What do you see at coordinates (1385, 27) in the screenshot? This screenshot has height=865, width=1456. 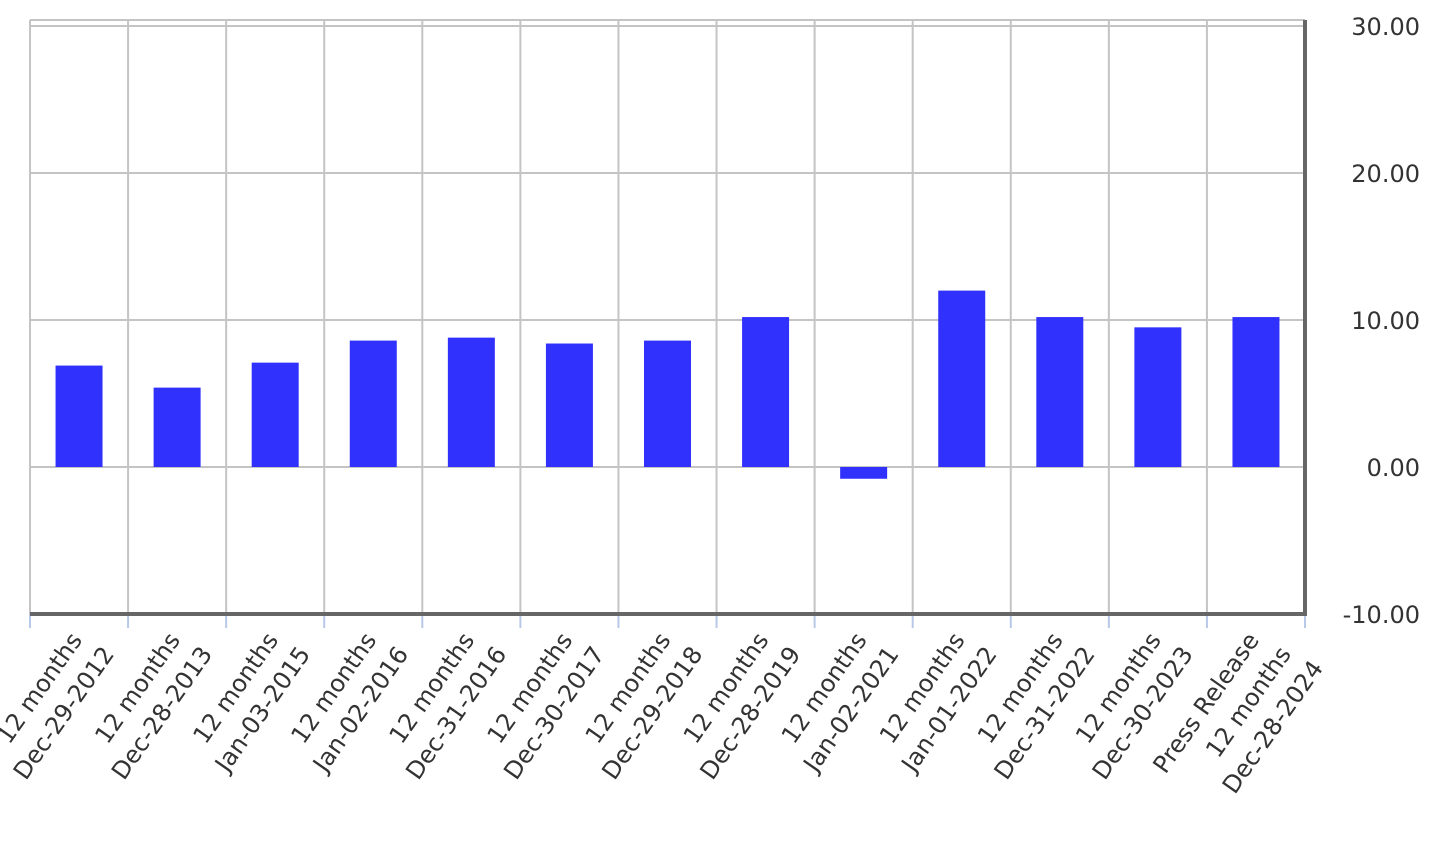 I see `y-tick-label: 30.00` at bounding box center [1385, 27].